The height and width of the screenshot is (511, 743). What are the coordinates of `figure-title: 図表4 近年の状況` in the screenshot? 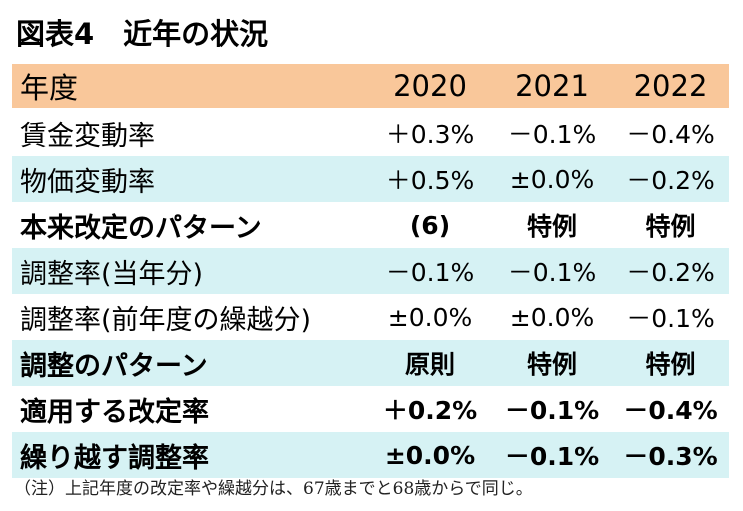 It's located at (142, 34).